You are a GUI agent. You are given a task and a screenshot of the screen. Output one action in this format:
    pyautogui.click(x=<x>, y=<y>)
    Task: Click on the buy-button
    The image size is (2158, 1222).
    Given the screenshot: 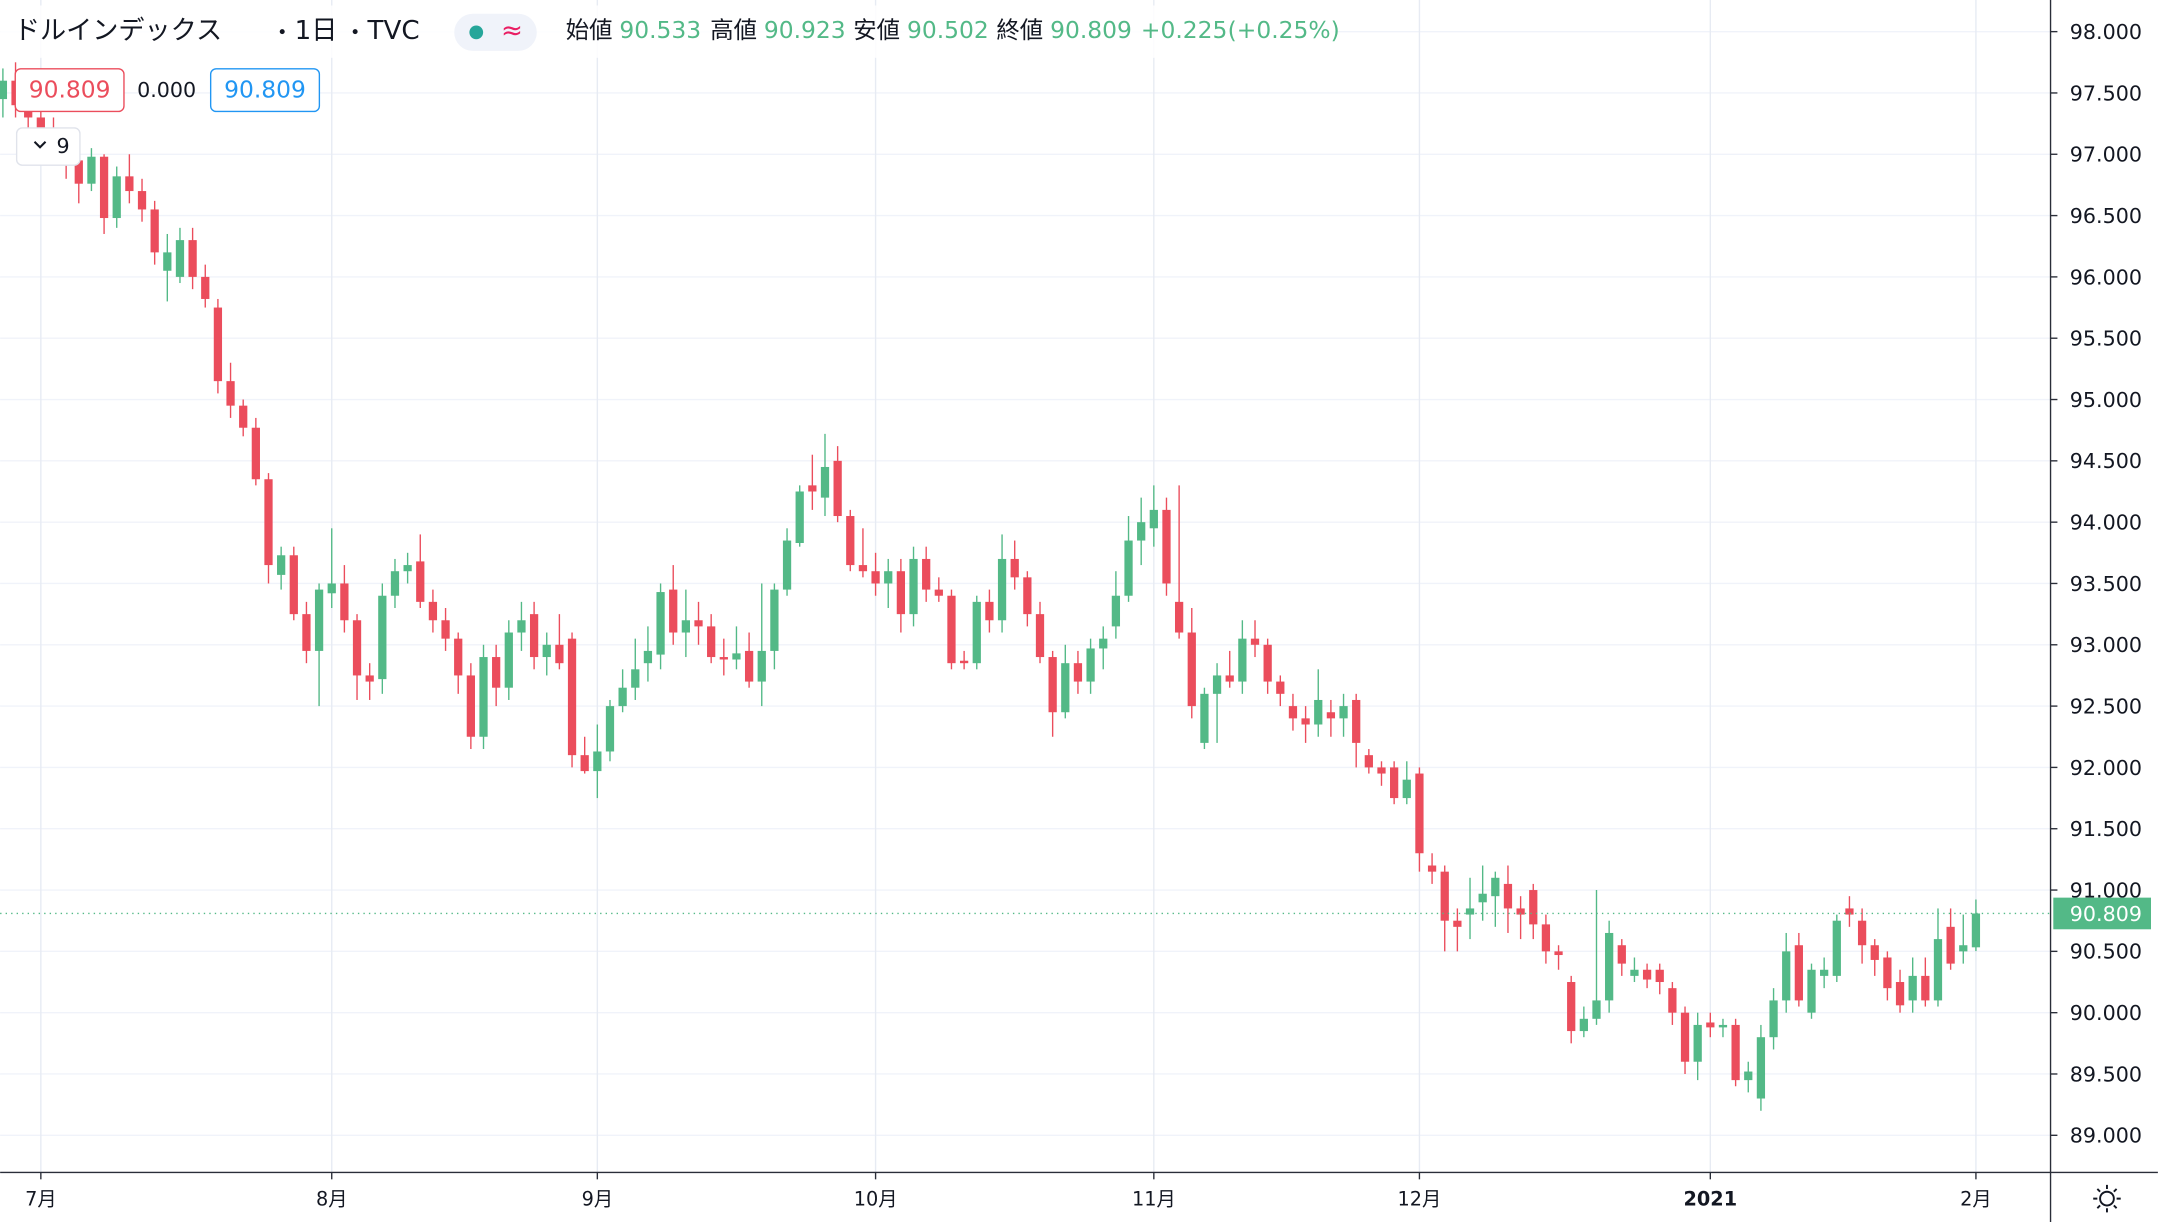 What is the action you would take?
    pyautogui.click(x=265, y=90)
    